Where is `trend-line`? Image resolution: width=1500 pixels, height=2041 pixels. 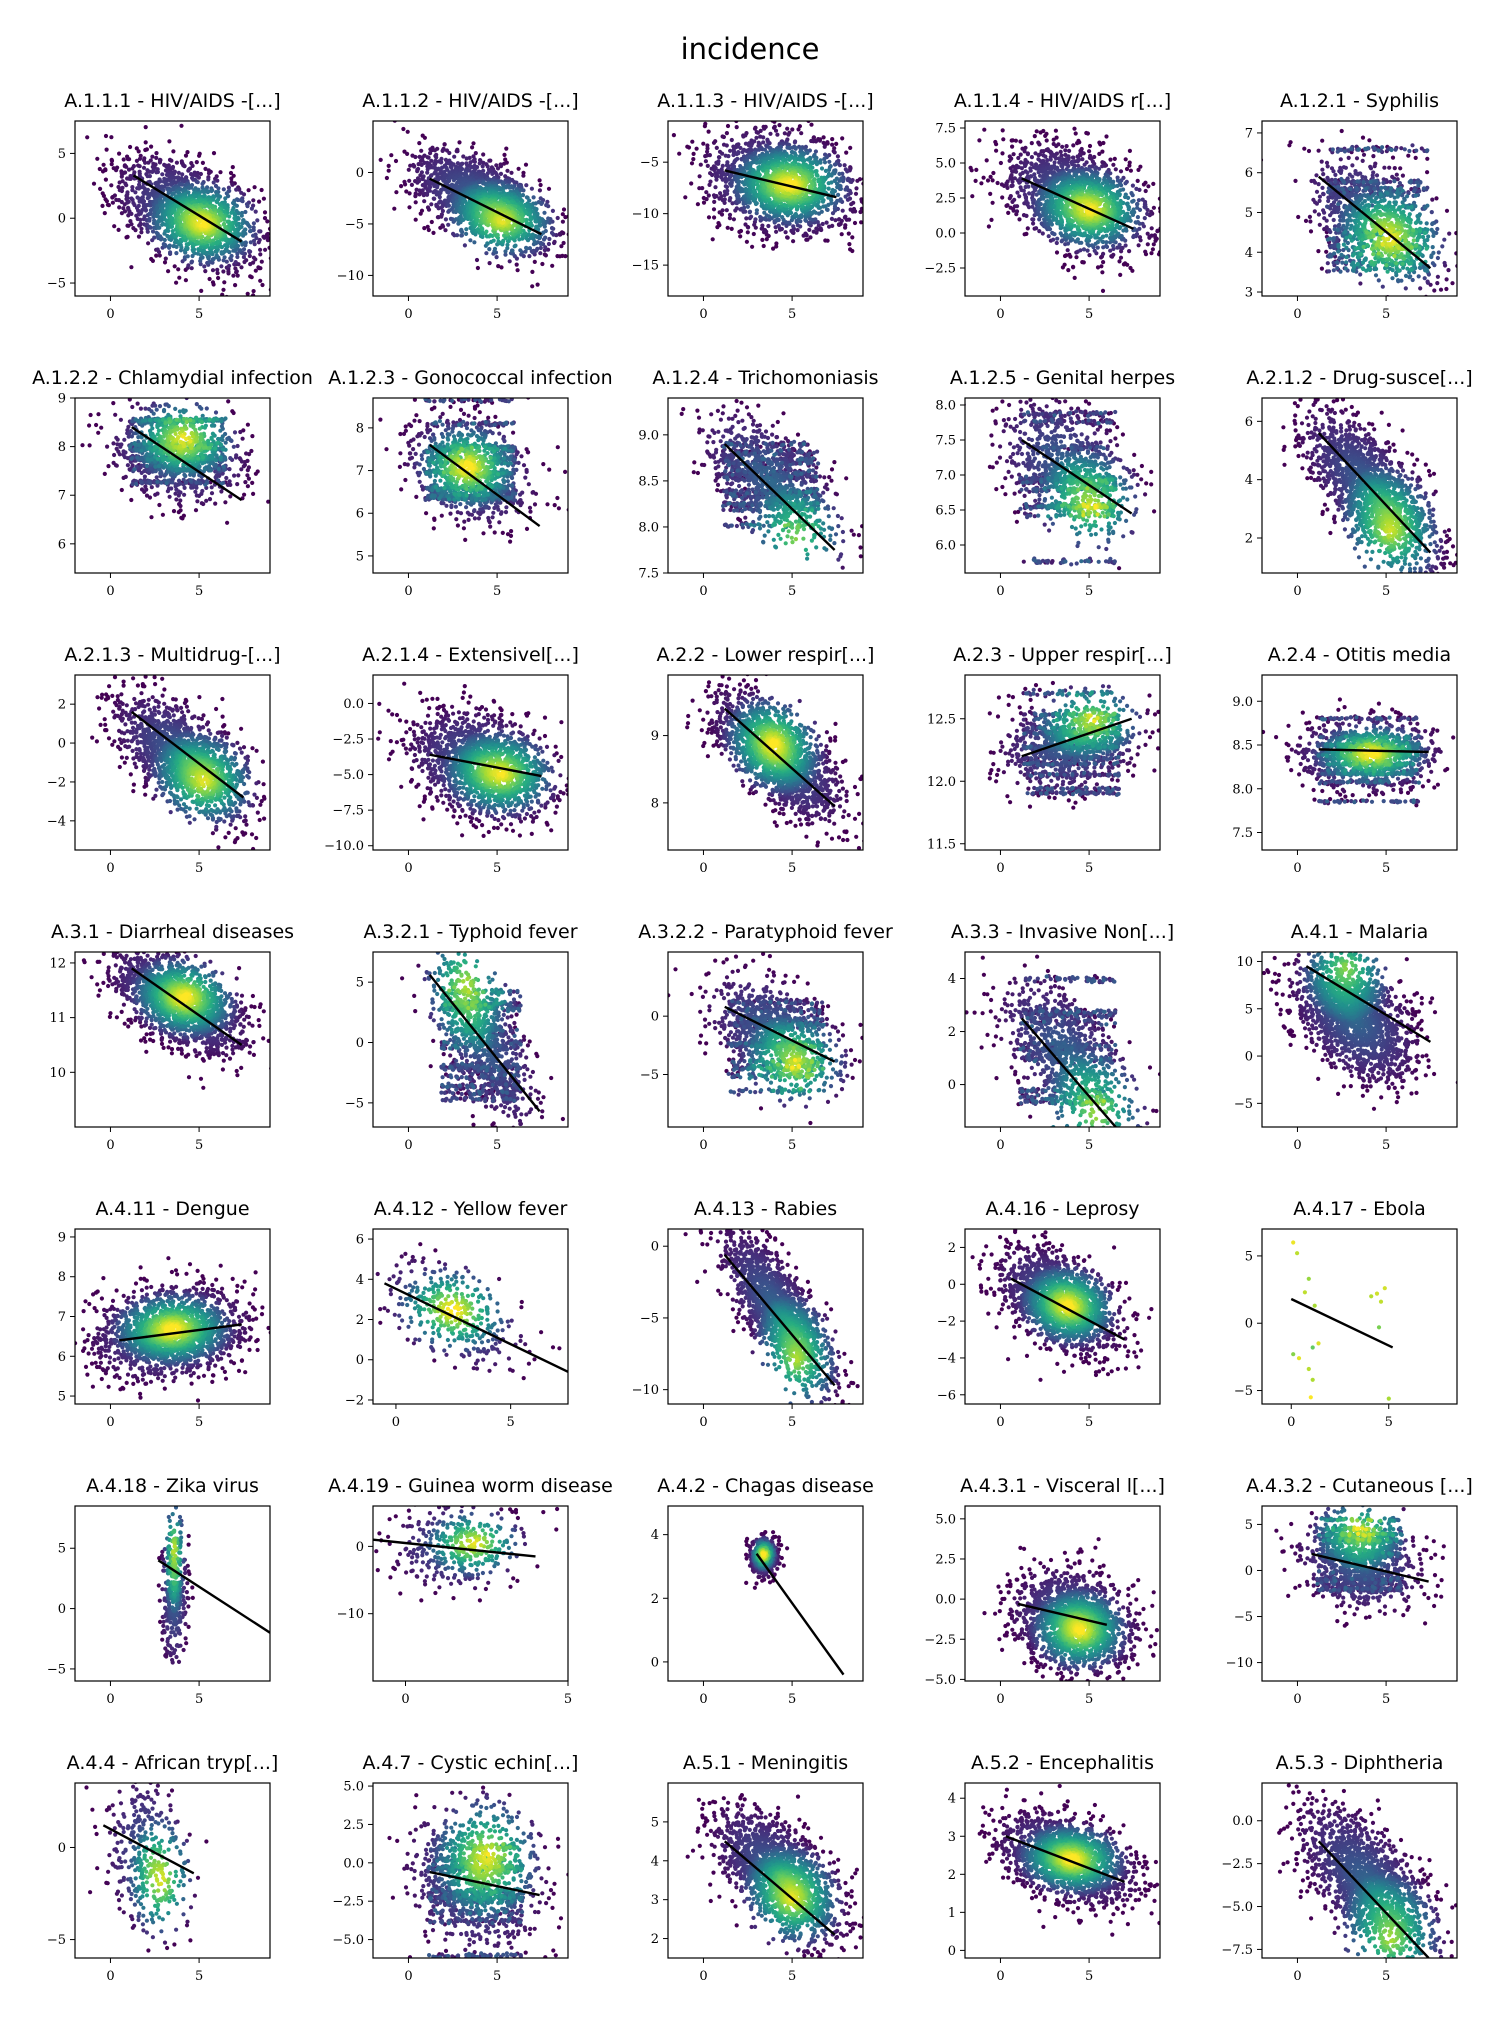
trend-line is located at coordinates (485, 206).